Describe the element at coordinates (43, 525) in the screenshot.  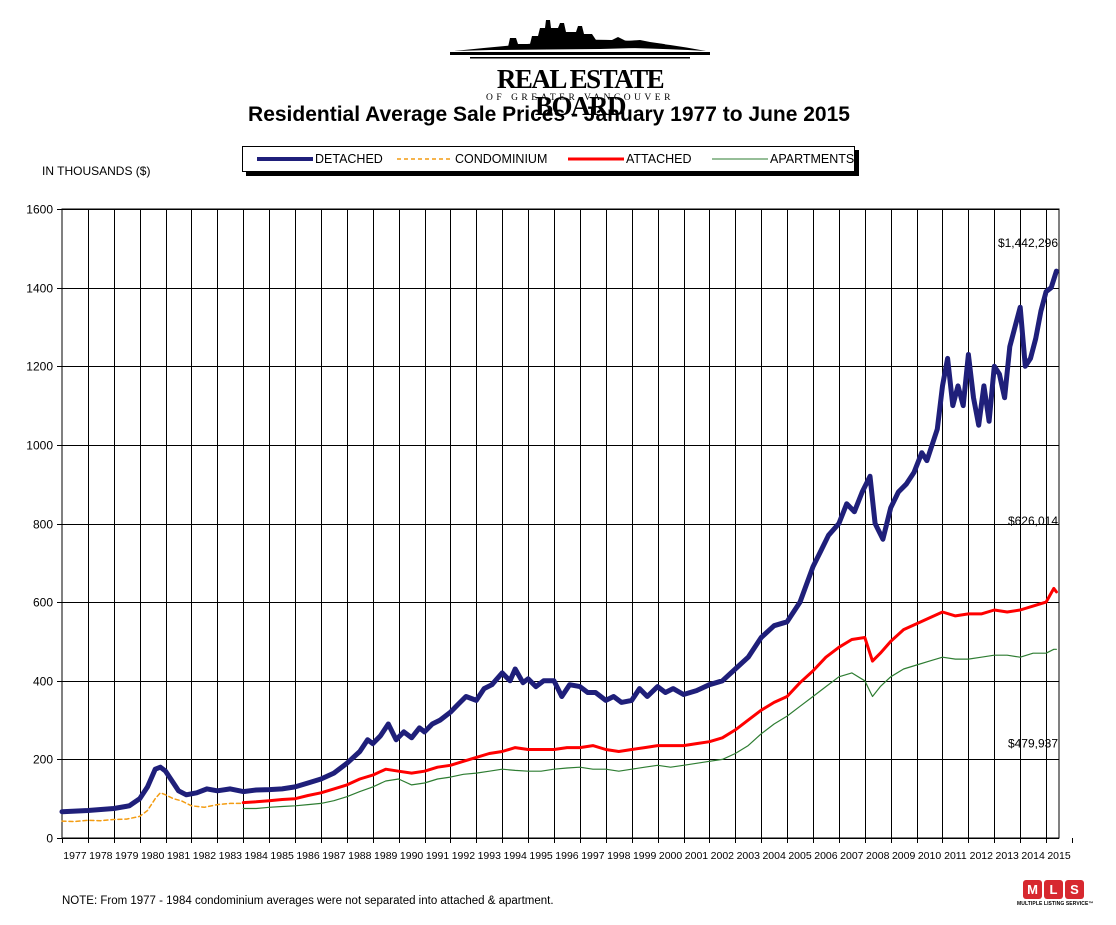
I see `y-tick-label: 800` at that location.